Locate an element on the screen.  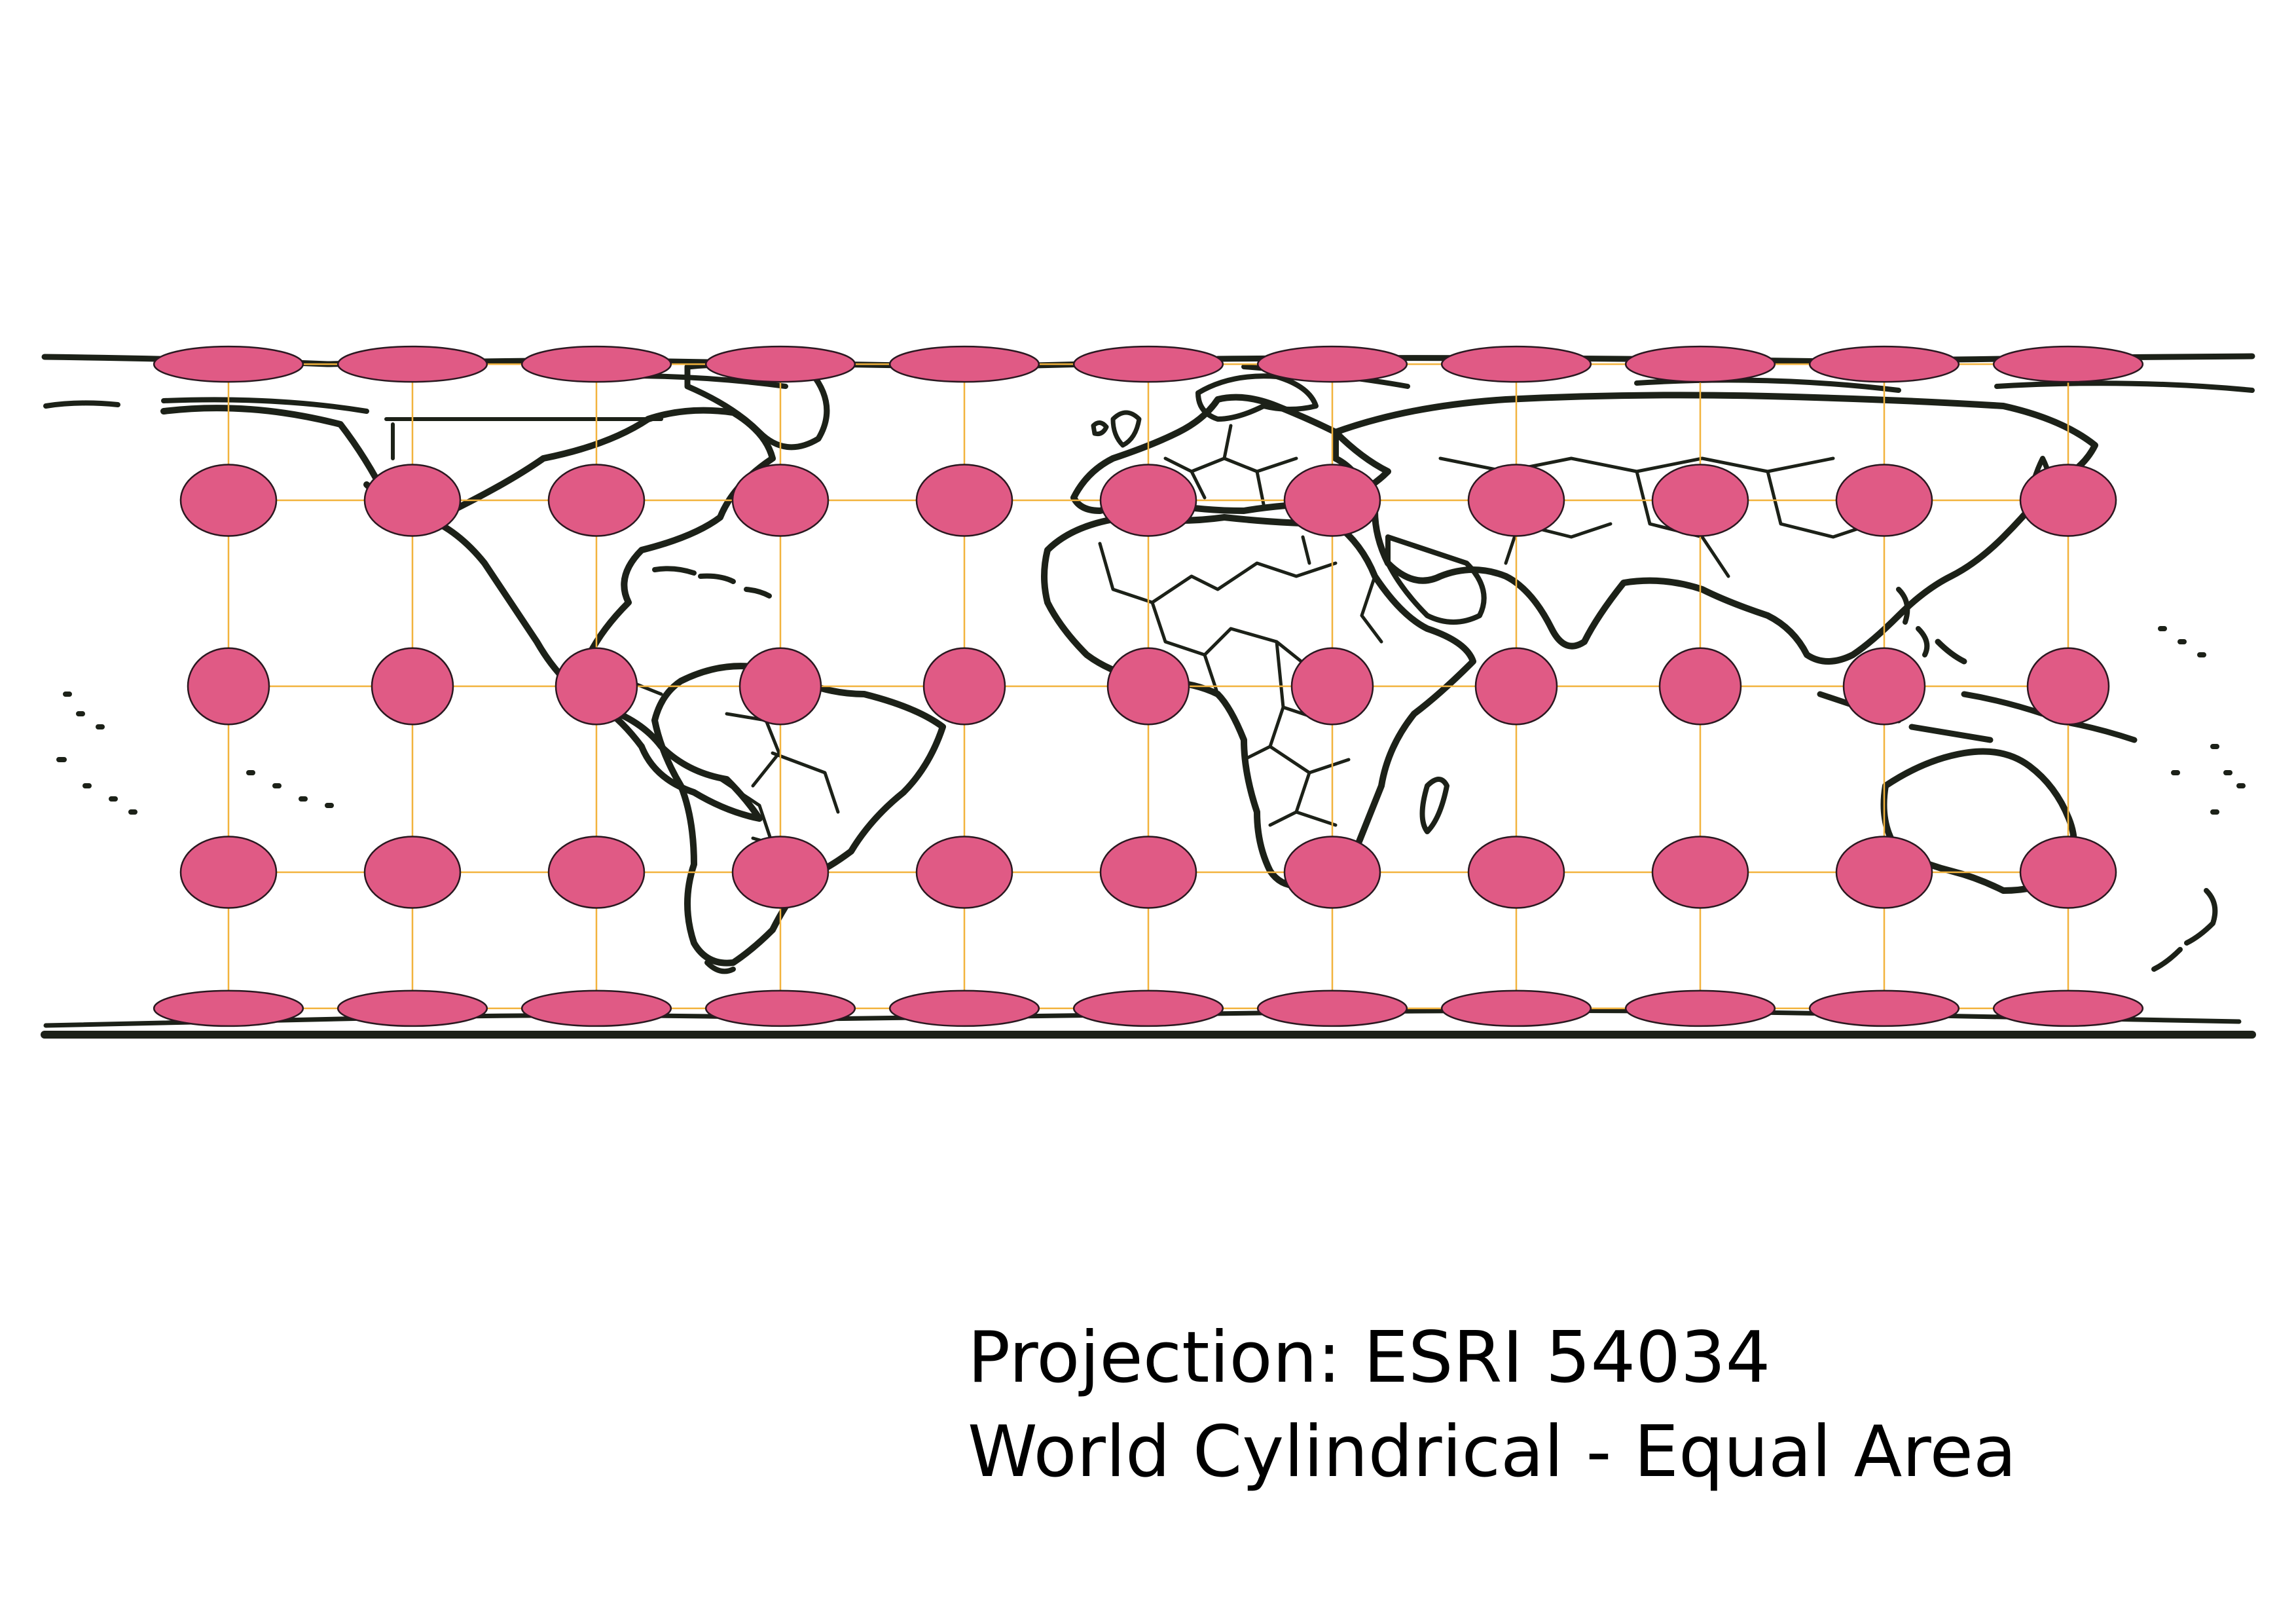
madagascar-coast is located at coordinates (1434, 805).